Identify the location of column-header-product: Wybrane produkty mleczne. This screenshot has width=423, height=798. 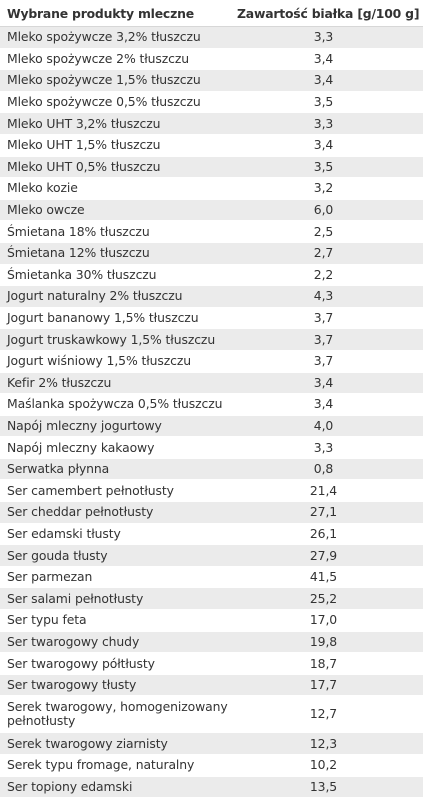
(118, 13).